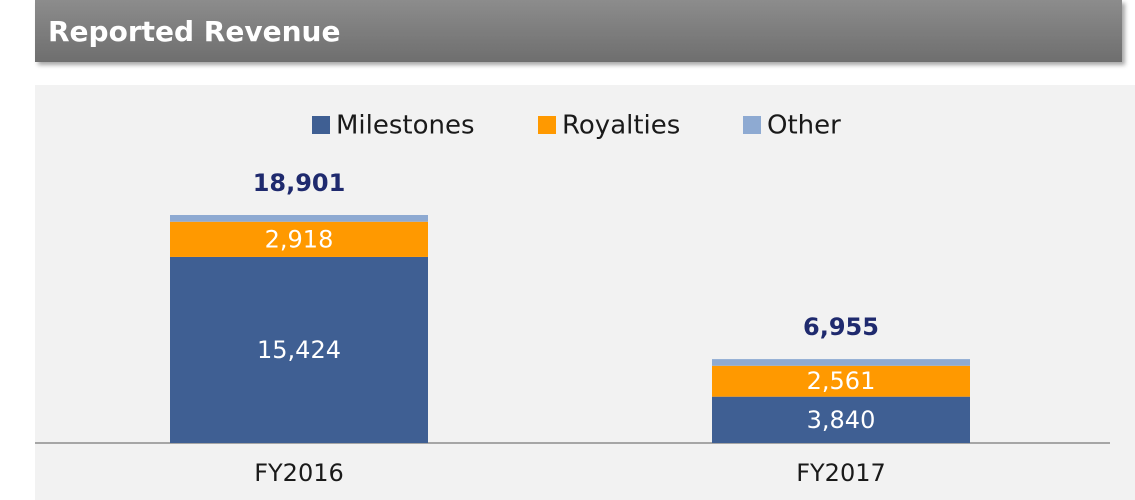 The image size is (1135, 500). I want to click on x-tick-label: FY2016, so click(299, 473).